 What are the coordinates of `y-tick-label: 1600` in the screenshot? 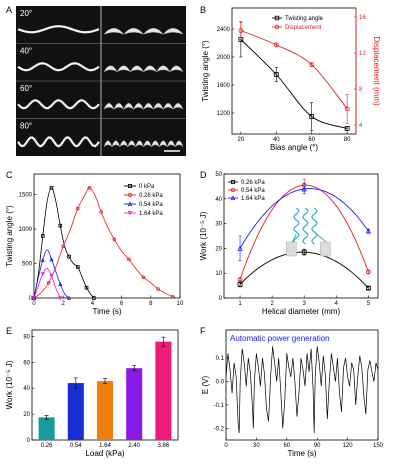 It's located at (224, 86).